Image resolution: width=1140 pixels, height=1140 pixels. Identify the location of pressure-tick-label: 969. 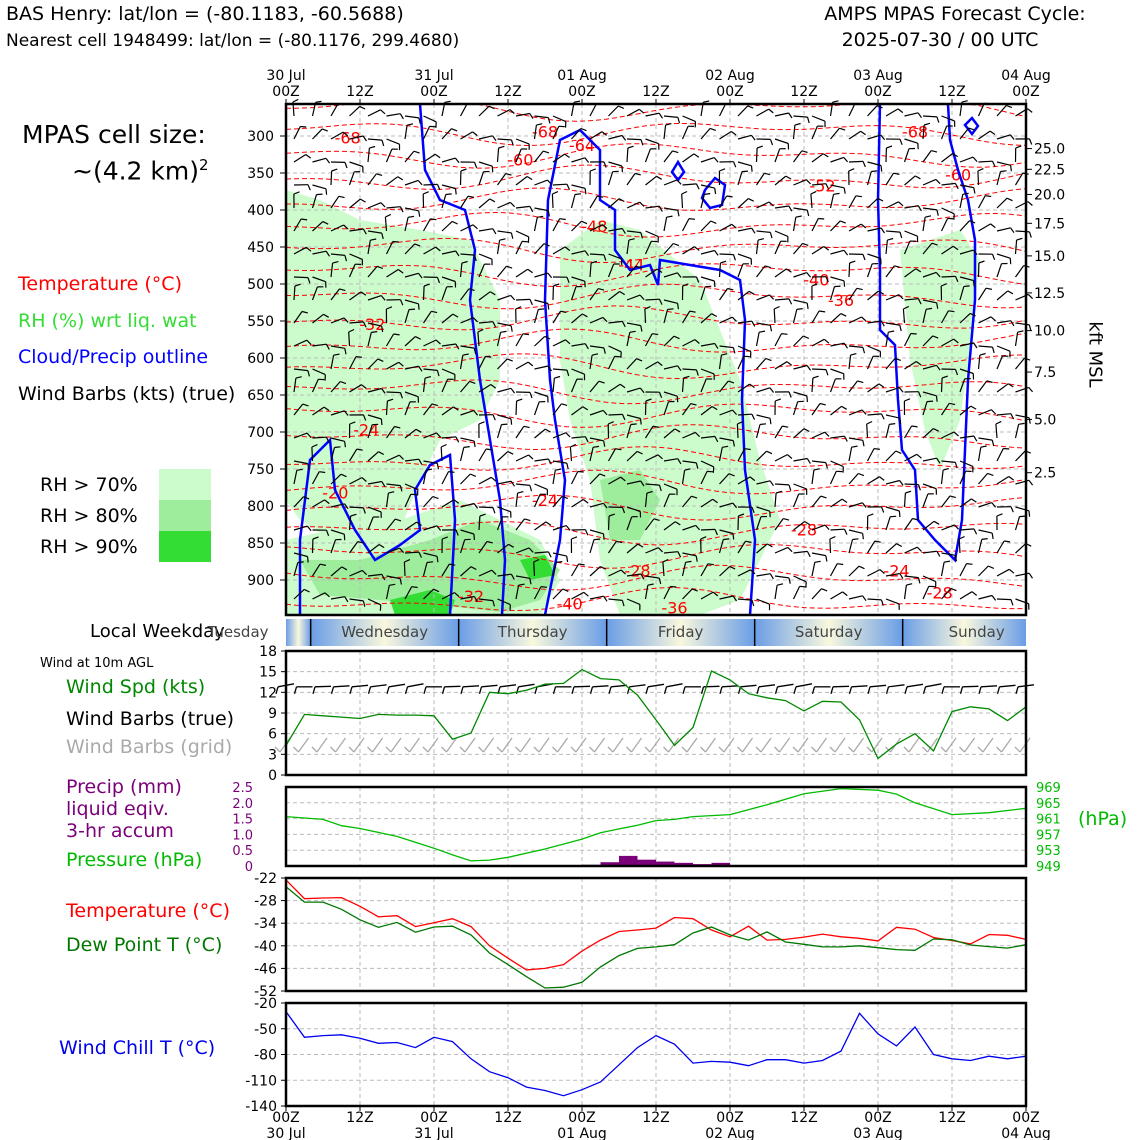
(1048, 788).